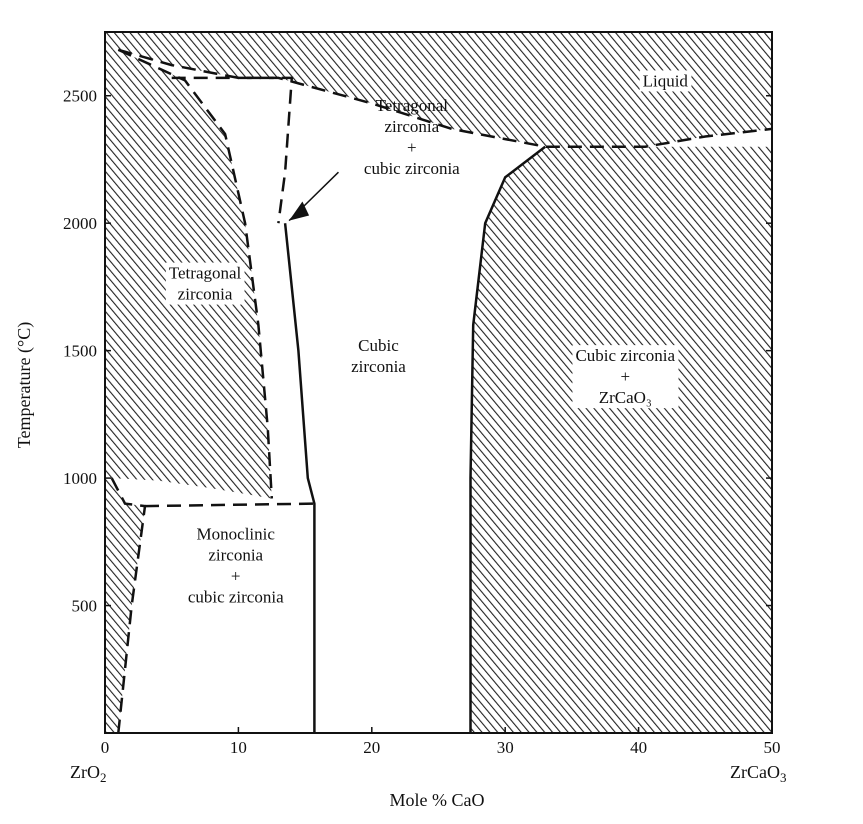 This screenshot has width=863, height=824. I want to click on region-label-cubic: Cubic zirconia, so click(378, 356).